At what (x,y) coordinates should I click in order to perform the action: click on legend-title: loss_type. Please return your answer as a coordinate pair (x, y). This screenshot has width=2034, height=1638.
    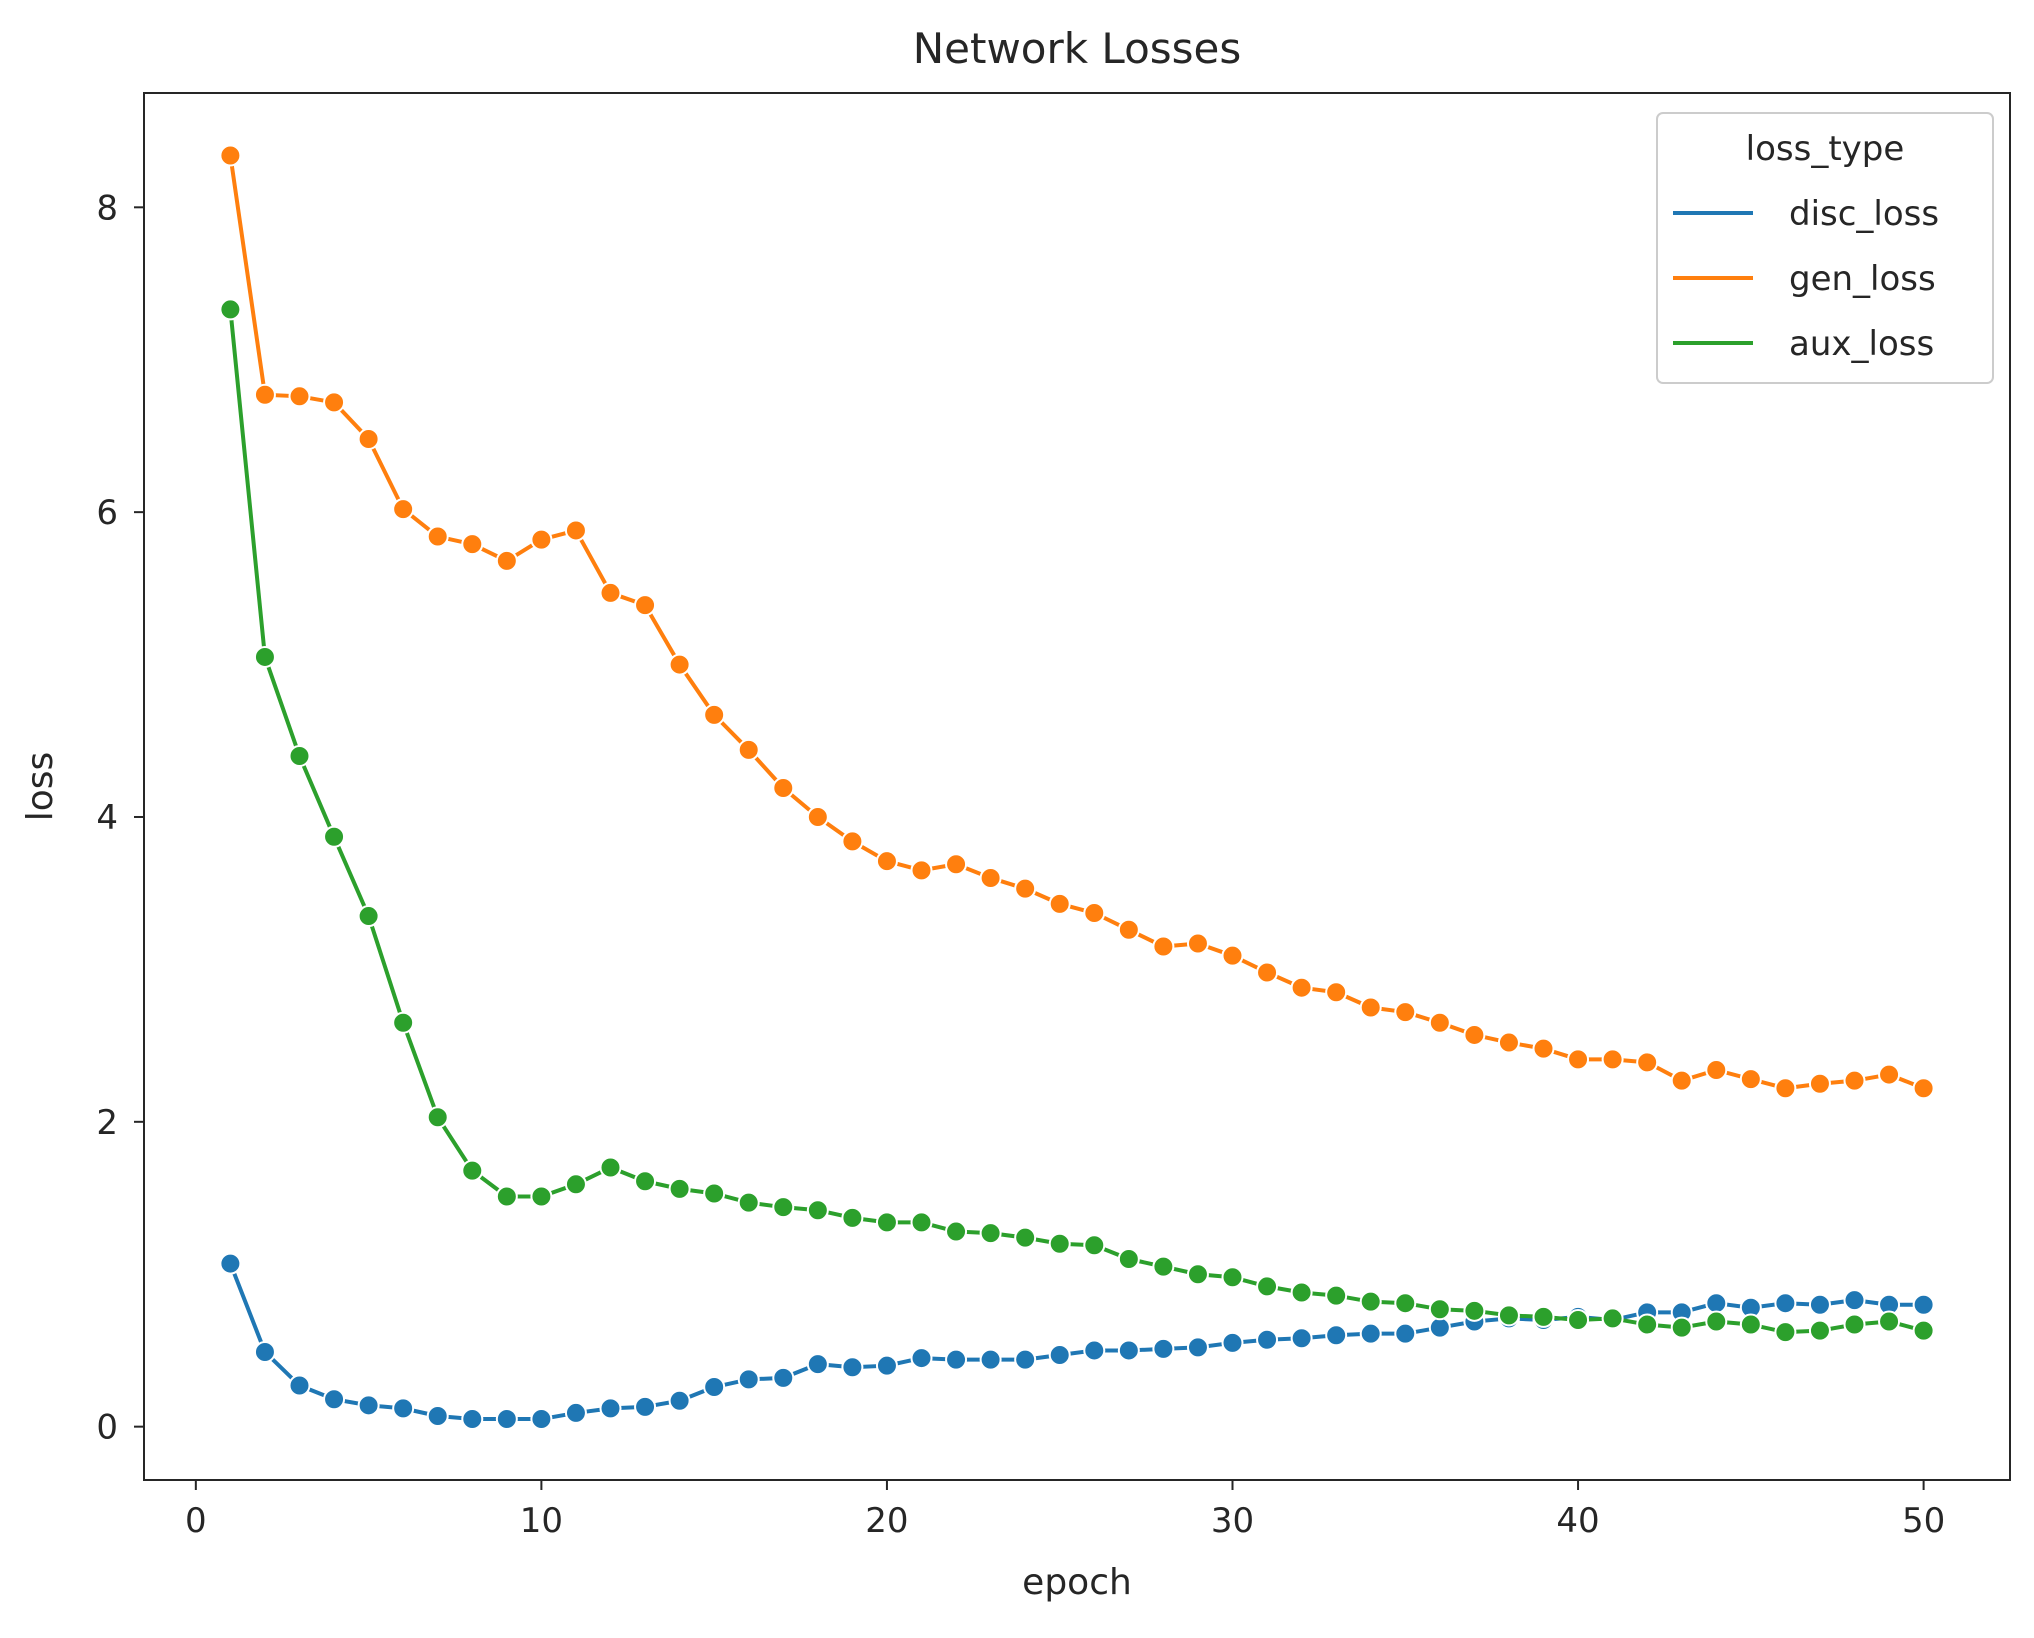
    Looking at the image, I should click on (1825, 149).